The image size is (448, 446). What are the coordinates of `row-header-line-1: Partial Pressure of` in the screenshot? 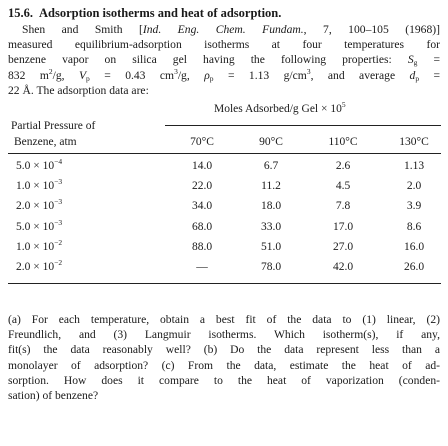 It's located at (53, 126).